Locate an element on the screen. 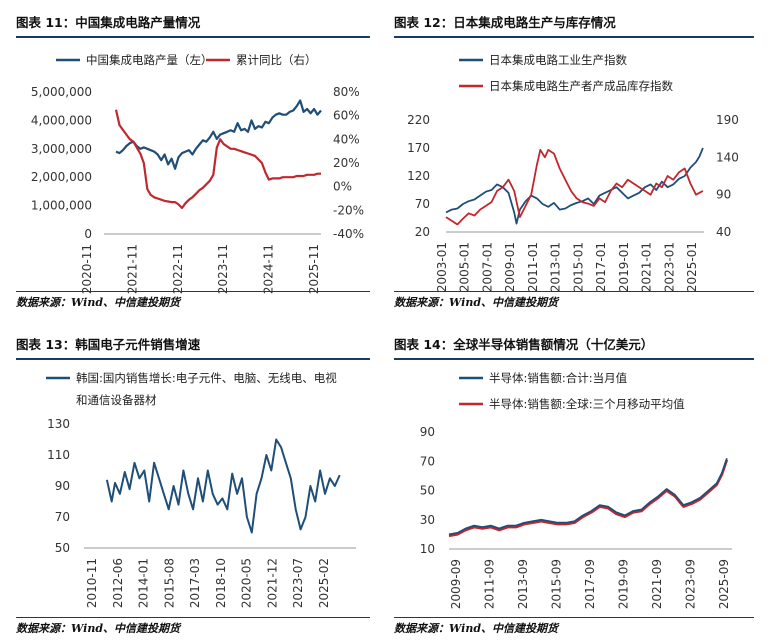 This screenshot has width=770, height=641. y-tick-label-right: 190 is located at coordinates (727, 120).